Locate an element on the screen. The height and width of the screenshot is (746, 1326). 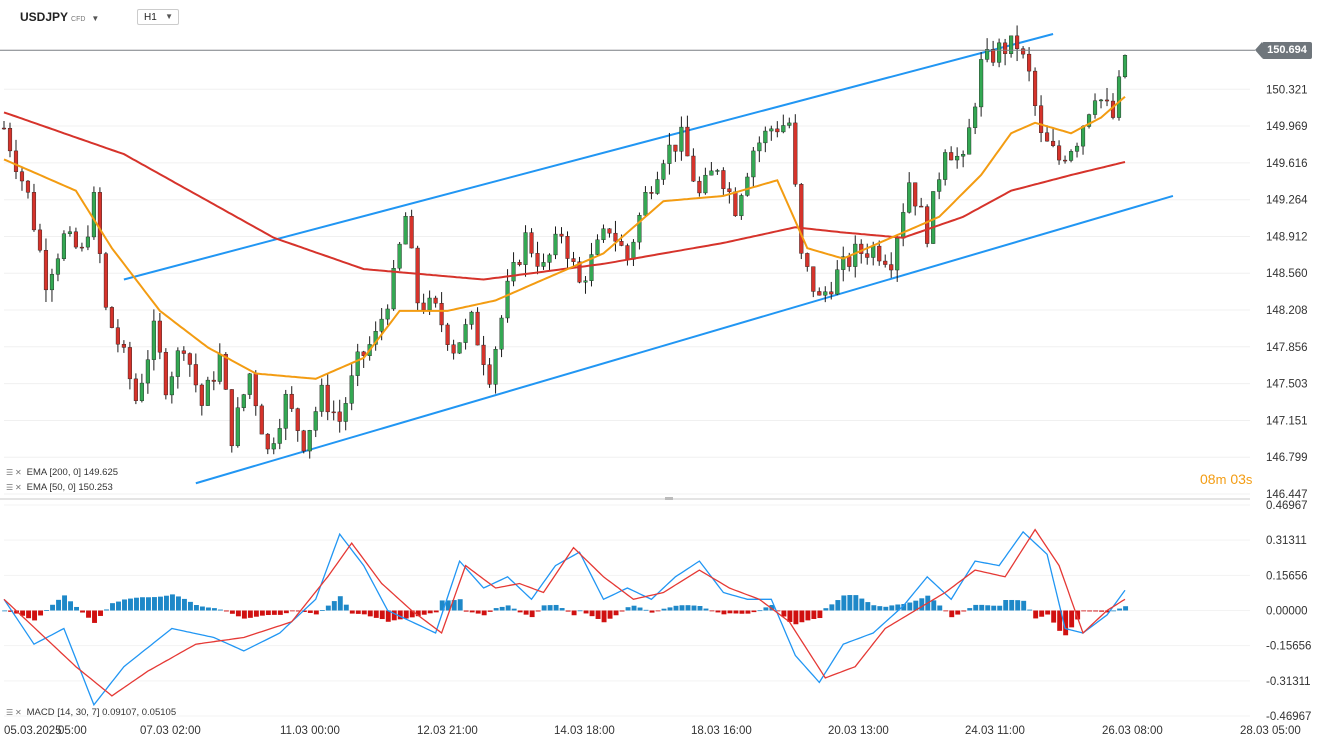
macd-tick-label: 0.15656 is located at coordinates (1287, 576).